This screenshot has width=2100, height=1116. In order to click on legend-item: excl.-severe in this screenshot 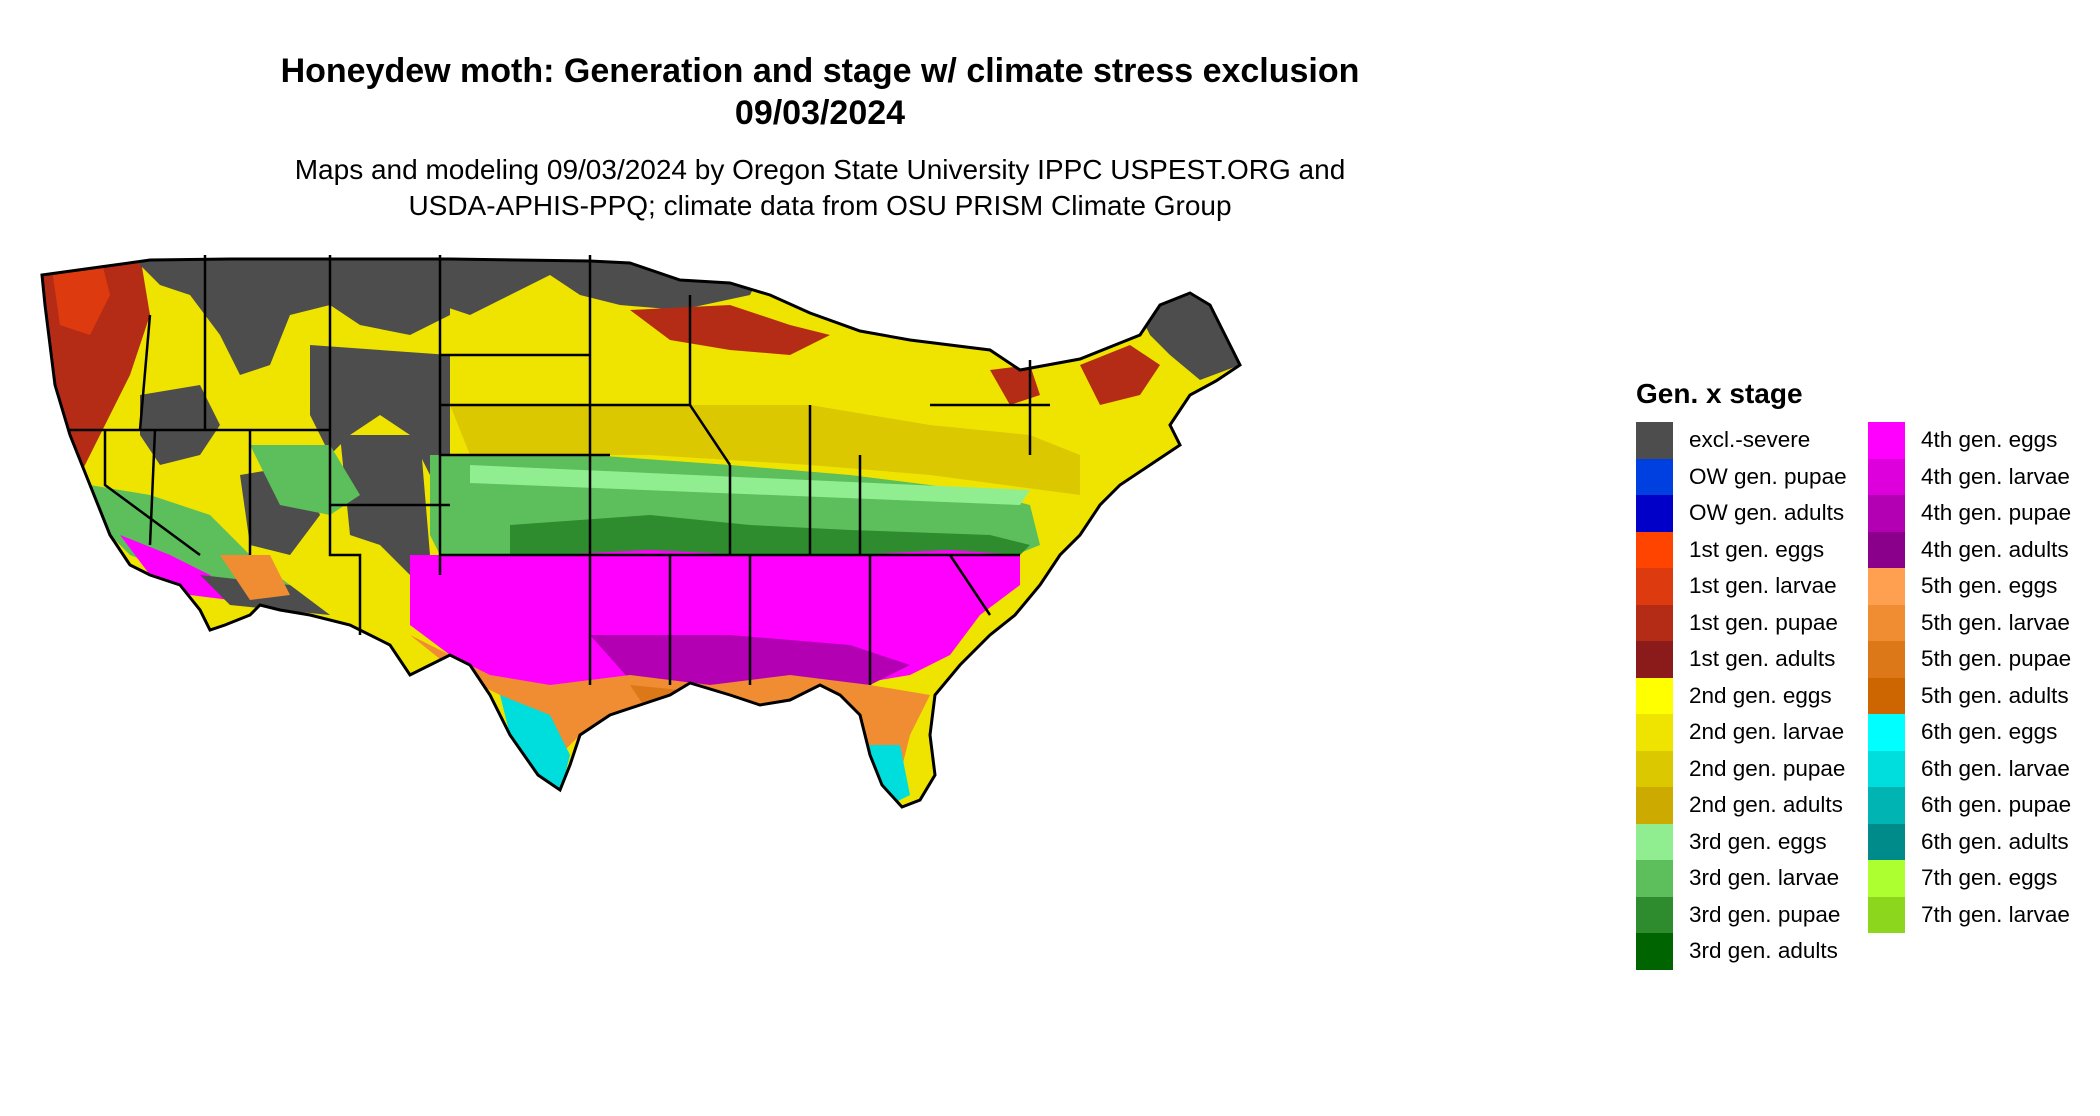, I will do `click(1741, 440)`.